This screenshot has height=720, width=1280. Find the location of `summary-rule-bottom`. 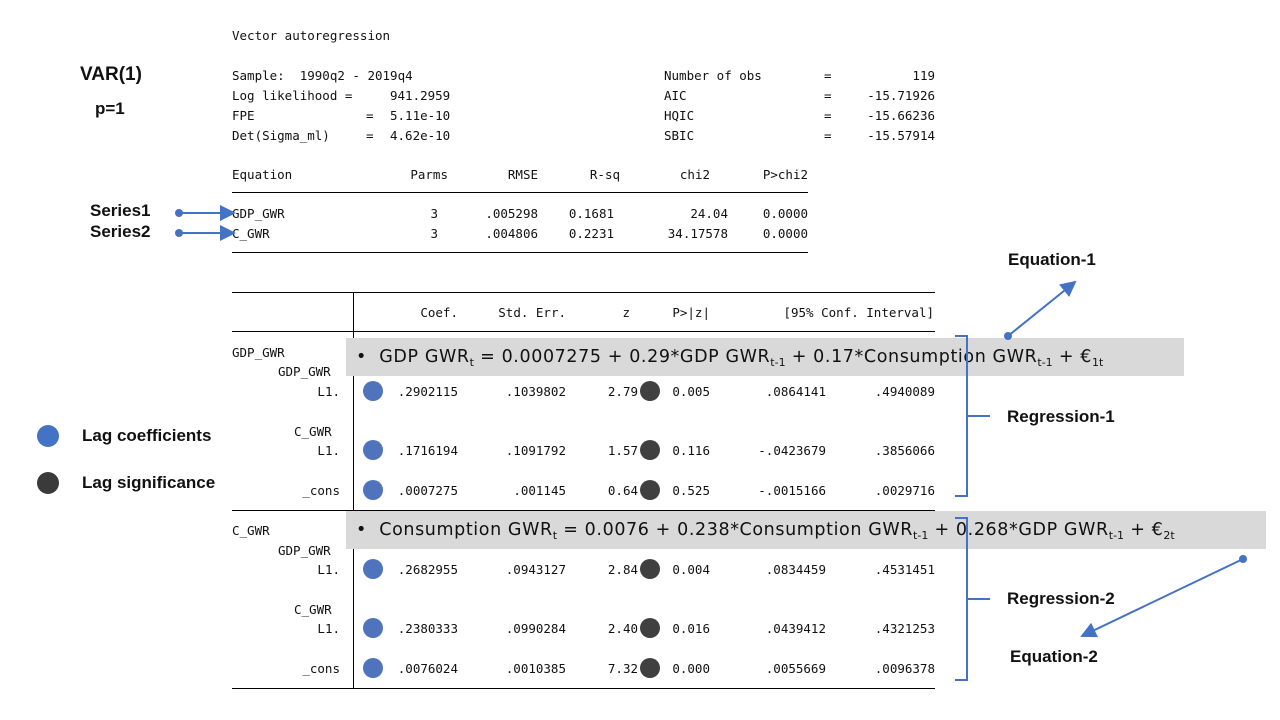

summary-rule-bottom is located at coordinates (520, 252).